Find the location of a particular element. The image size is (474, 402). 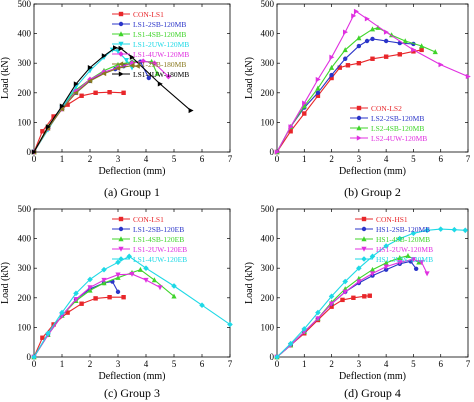

y-axis-label: Load (kN) is located at coordinates (5, 283).